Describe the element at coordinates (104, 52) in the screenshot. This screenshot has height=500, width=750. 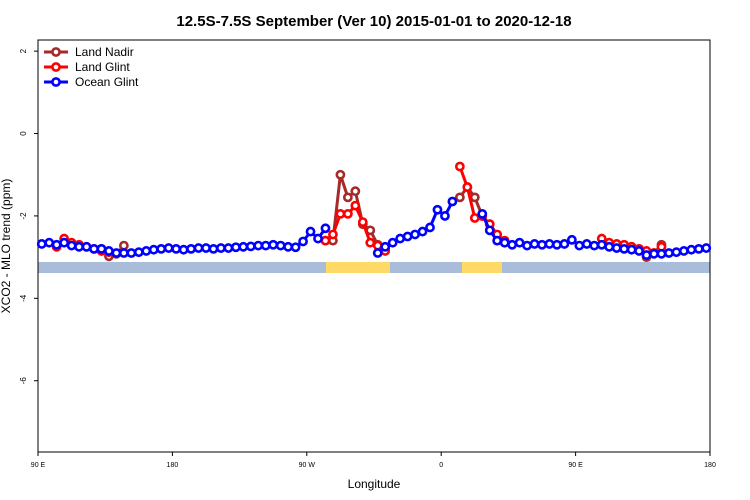
I see `legend-label: Land Nadir` at that location.